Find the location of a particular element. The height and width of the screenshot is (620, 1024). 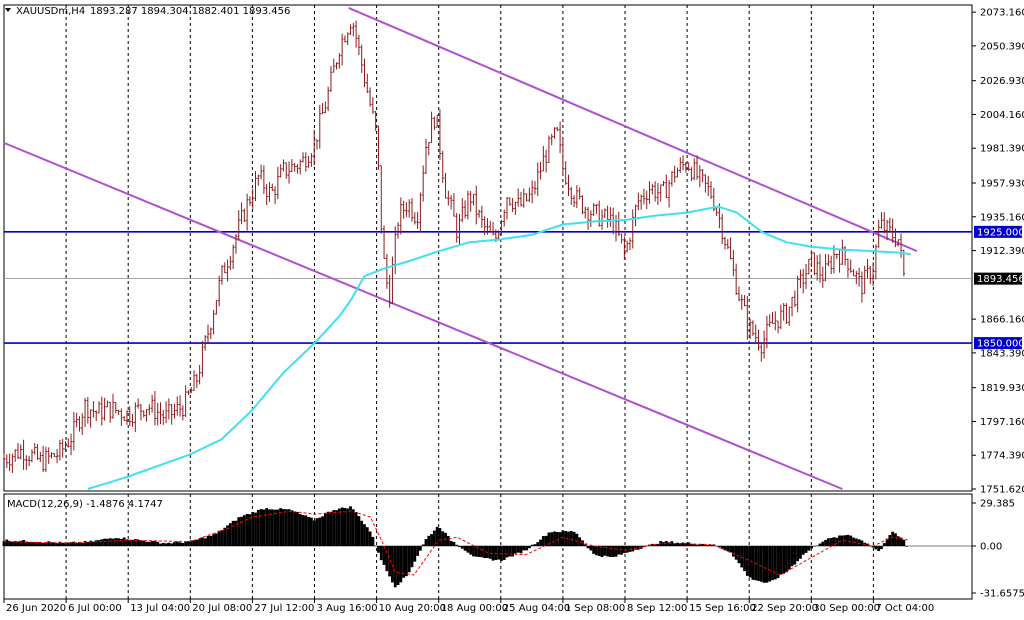

y-tick-label: 1819.930 is located at coordinates (1002, 388).